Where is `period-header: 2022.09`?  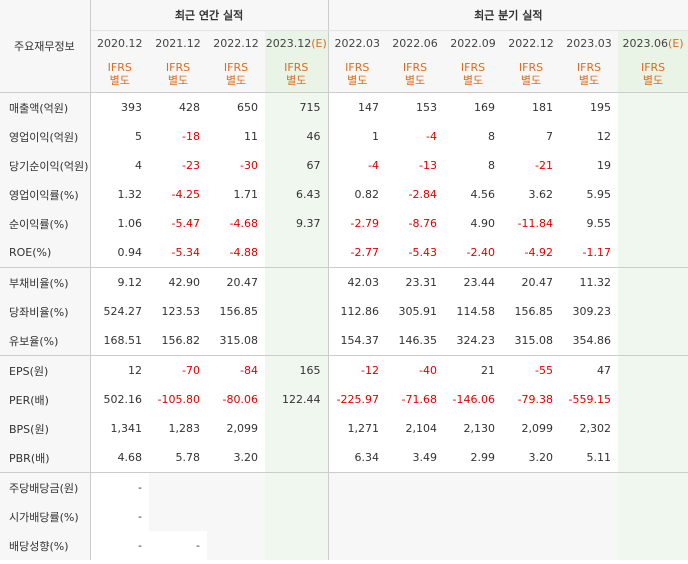 period-header: 2022.09 is located at coordinates (473, 43).